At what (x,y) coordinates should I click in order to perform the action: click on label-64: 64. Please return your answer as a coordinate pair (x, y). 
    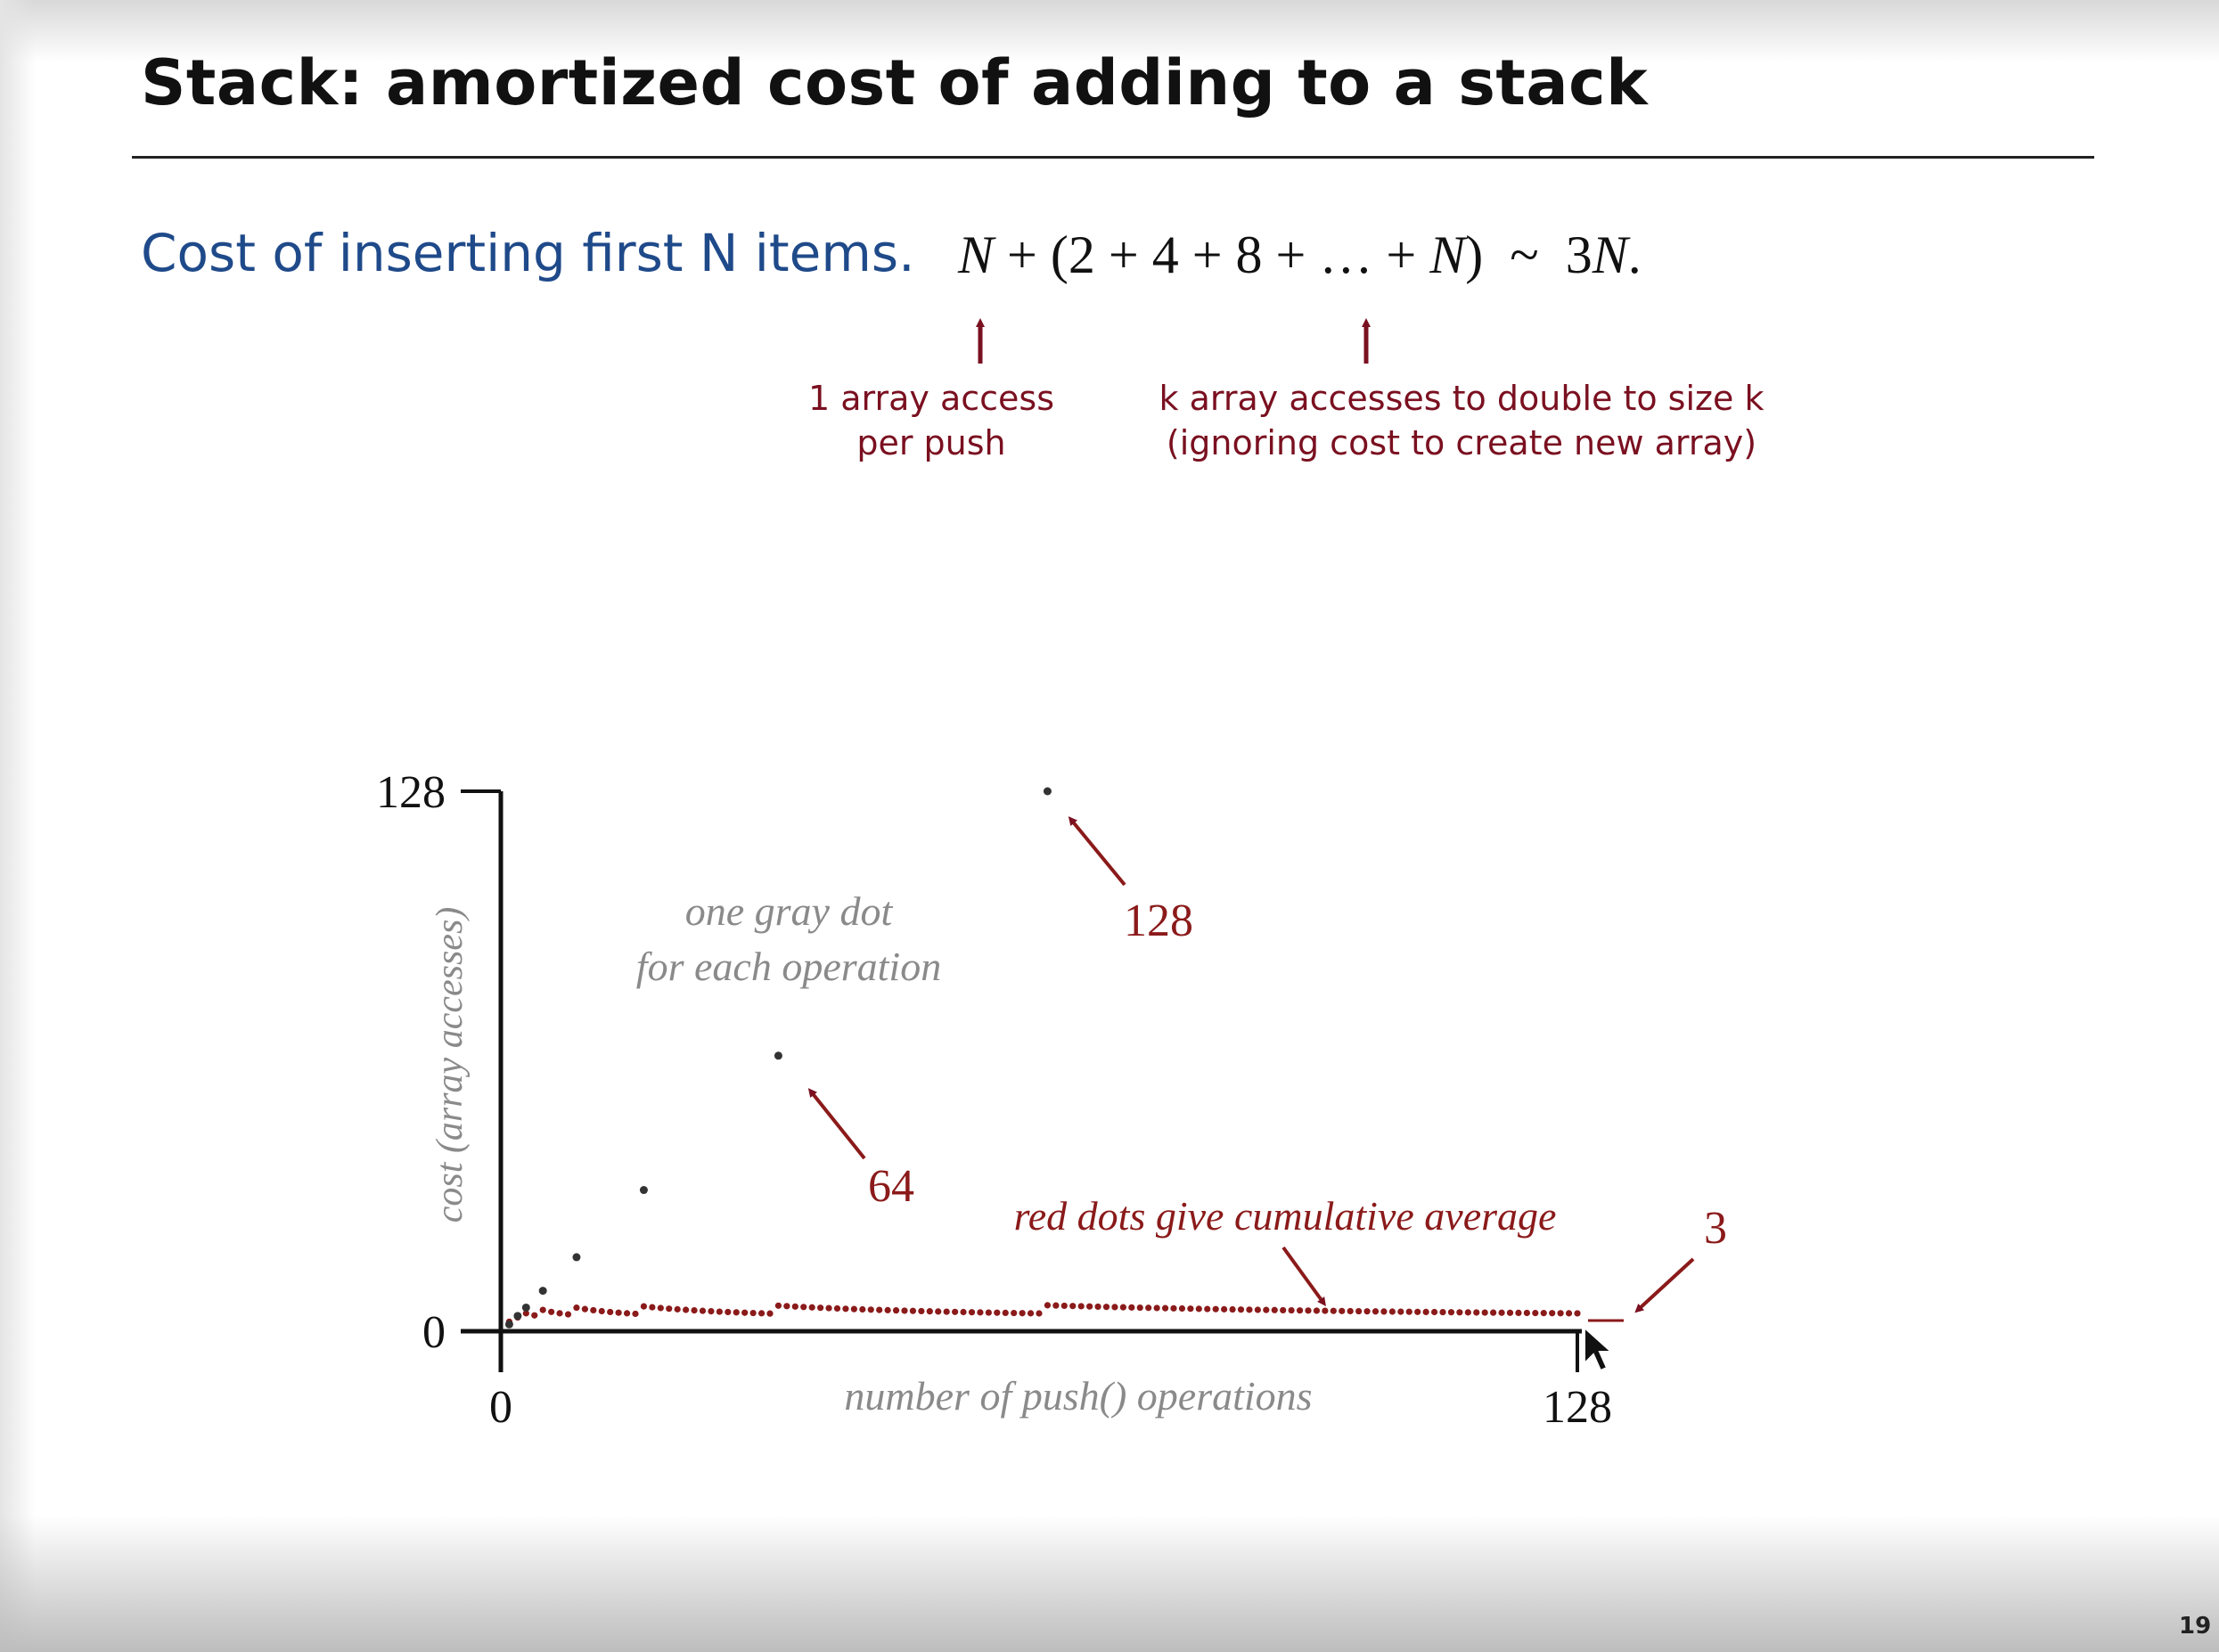
    Looking at the image, I should click on (891, 1186).